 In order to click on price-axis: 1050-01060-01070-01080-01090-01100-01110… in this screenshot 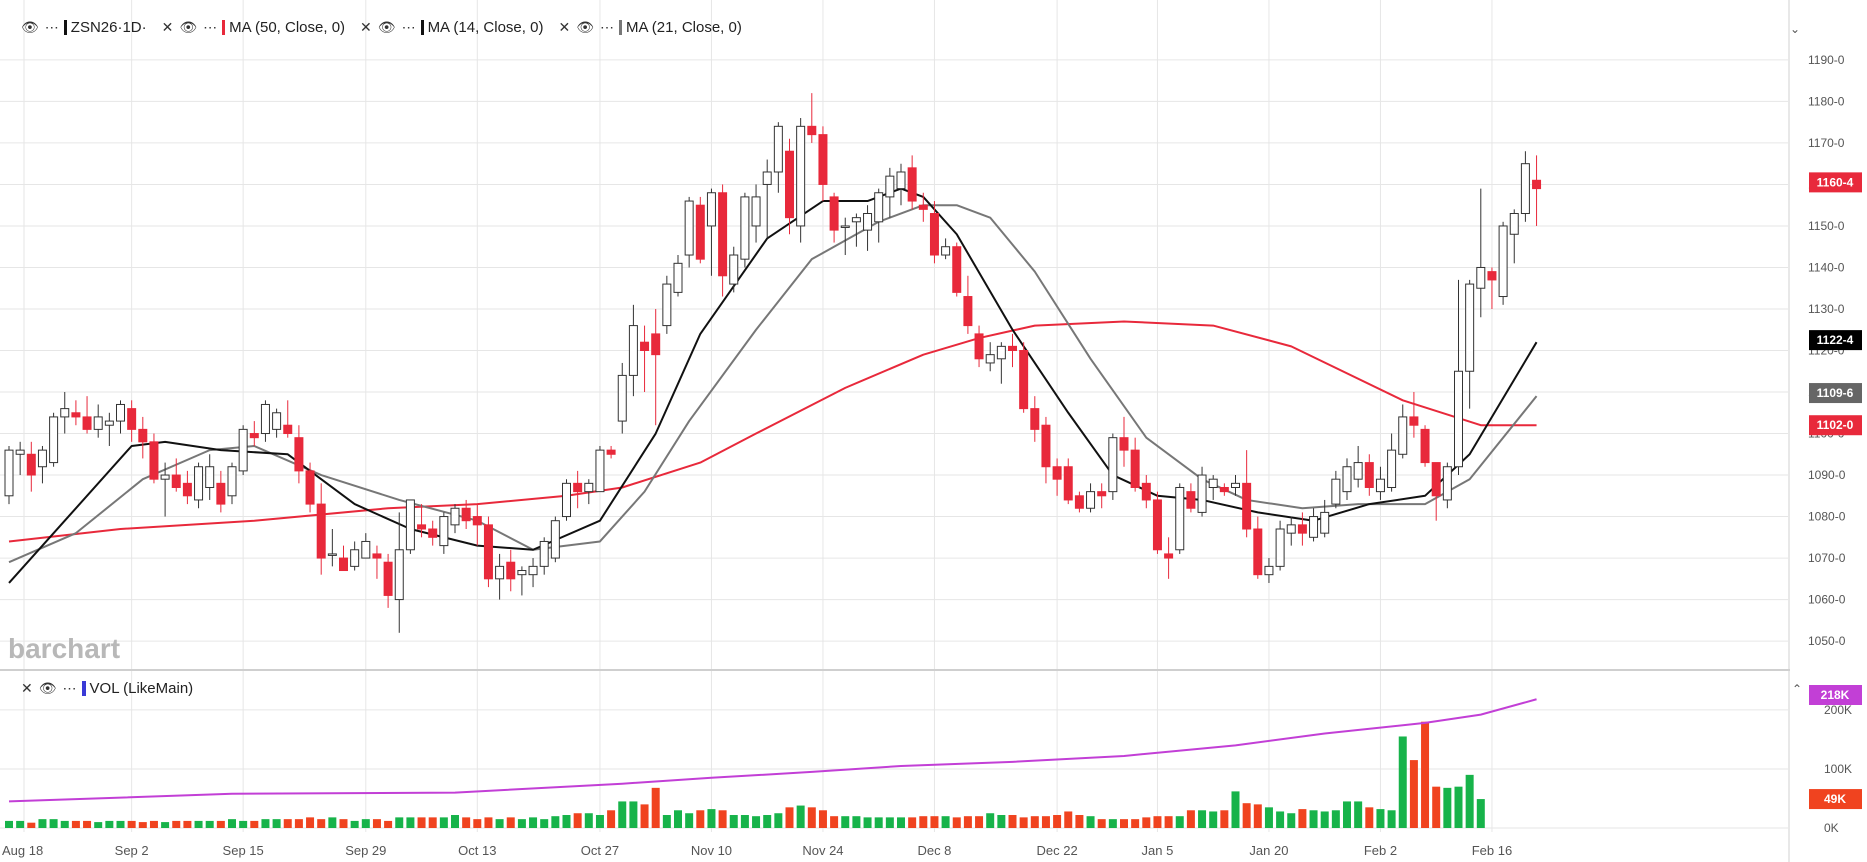, I will do `click(1827, 350)`.